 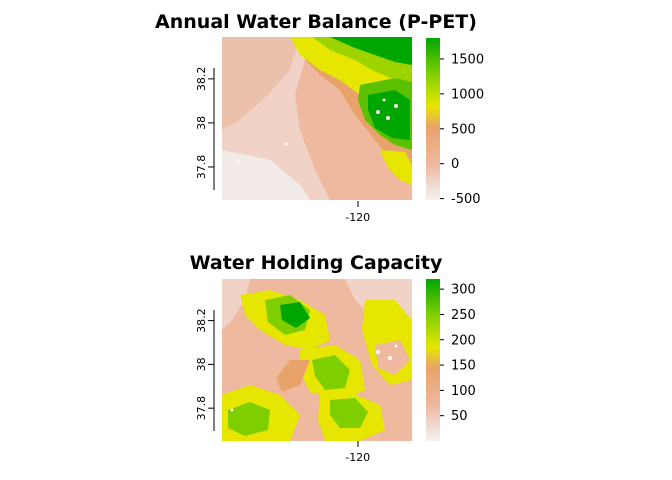 I want to click on legend-tick-label: 1000, so click(x=467, y=94).